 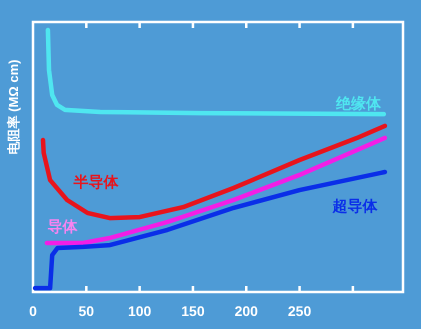 What do you see at coordinates (63, 227) in the screenshot?
I see `series-label: 导体` at bounding box center [63, 227].